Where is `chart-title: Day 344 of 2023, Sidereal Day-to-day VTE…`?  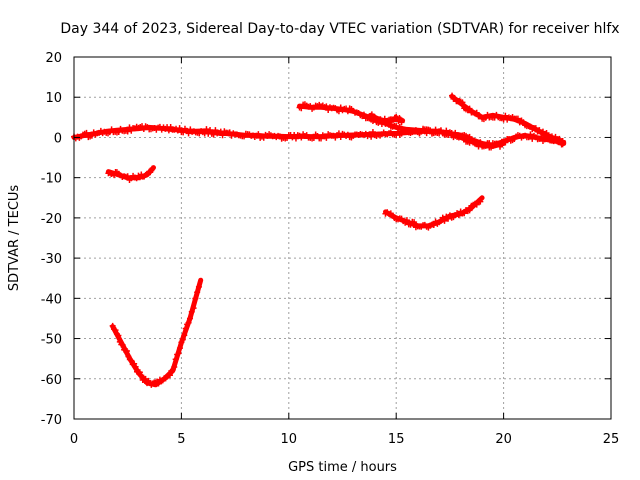 chart-title: Day 344 of 2023, Sidereal Day-to-day VTE… is located at coordinates (339, 29).